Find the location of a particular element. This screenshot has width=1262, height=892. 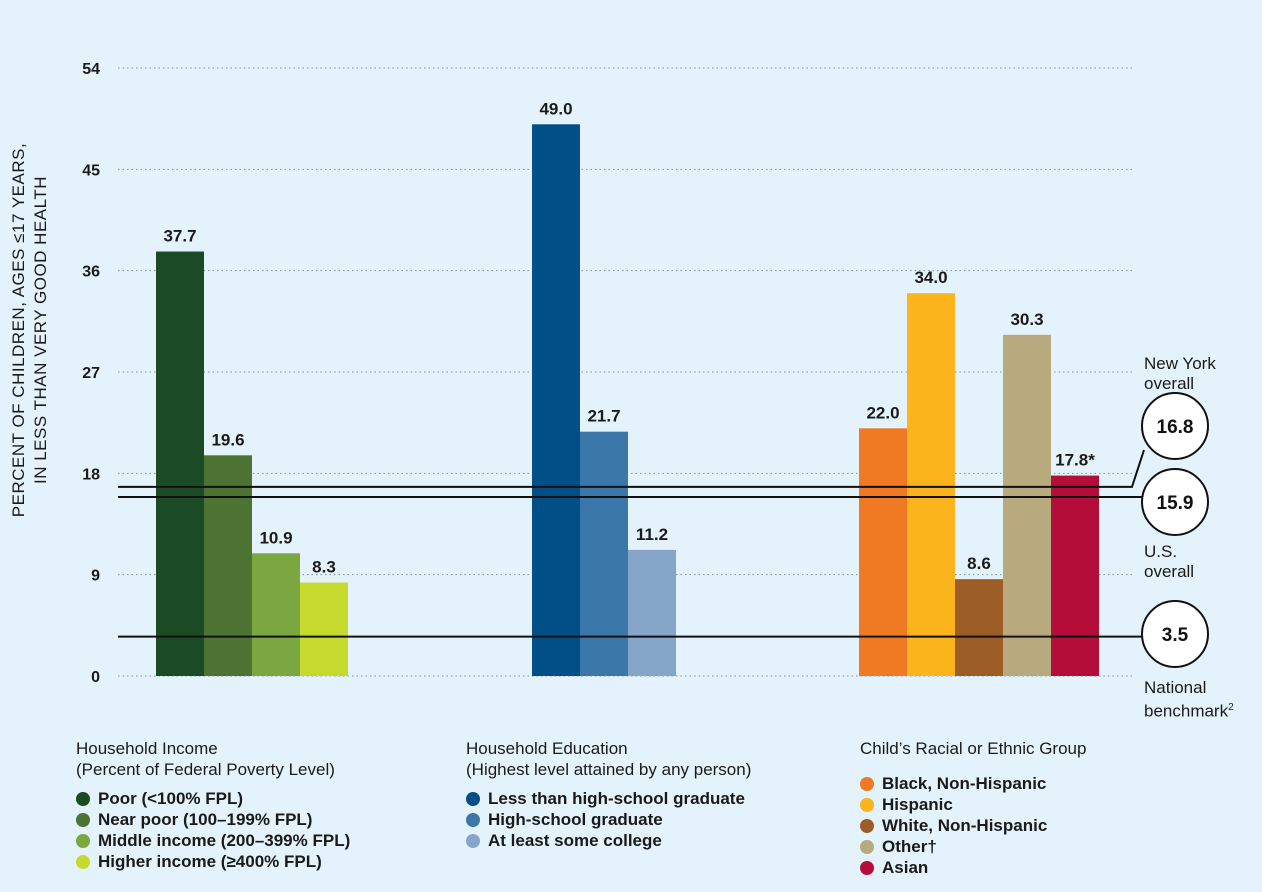

bar-asian is located at coordinates (1075, 575).